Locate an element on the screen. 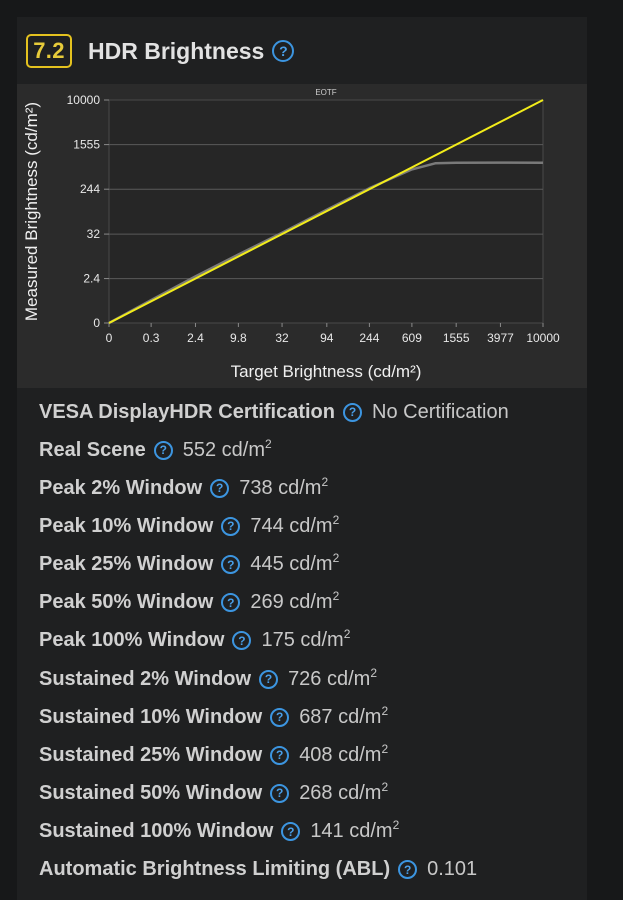 This screenshot has height=900, width=623. x-tick-label: 1555 is located at coordinates (456, 338).